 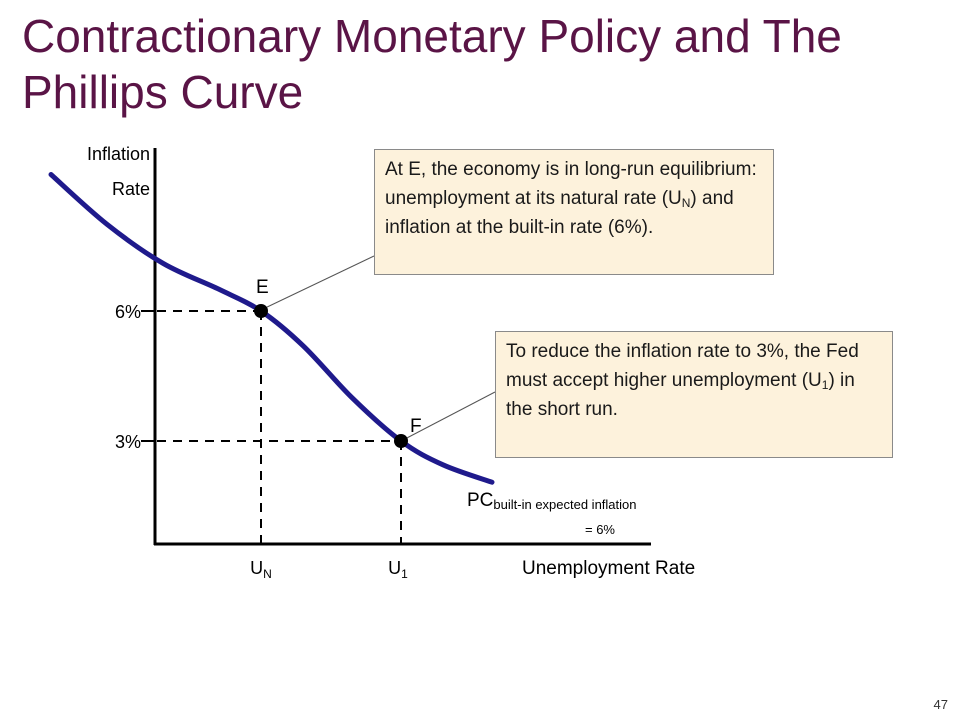 I want to click on x-tick-label-un-main: U, so click(x=256, y=568).